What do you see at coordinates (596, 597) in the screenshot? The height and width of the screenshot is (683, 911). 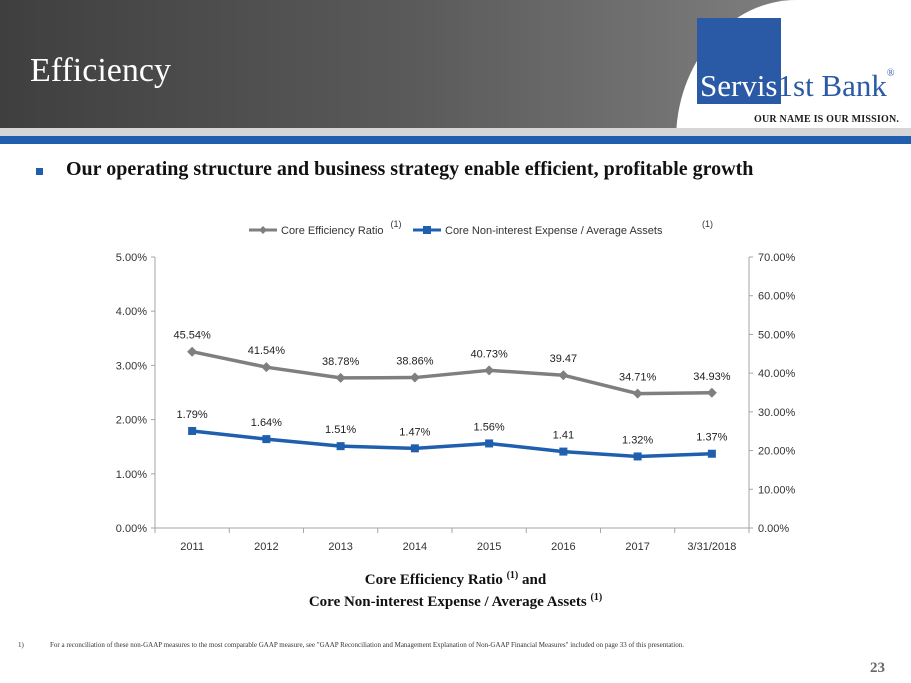 I see `caption-line2-note: (1)` at bounding box center [596, 597].